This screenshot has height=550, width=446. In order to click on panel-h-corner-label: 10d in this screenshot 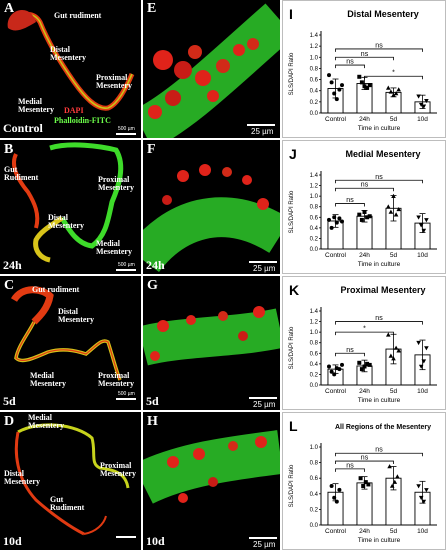, I will do `click(155, 541)`.